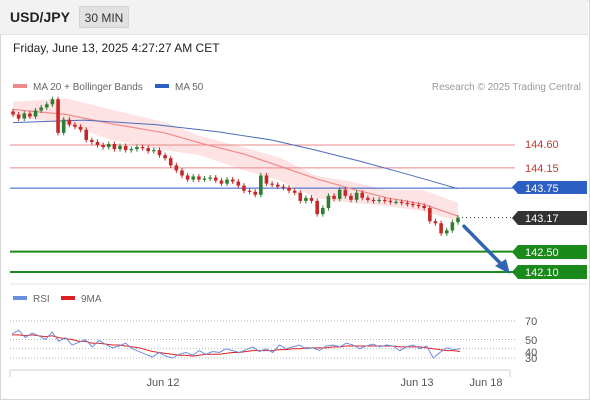 The image size is (590, 400). What do you see at coordinates (542, 189) in the screenshot?
I see `level-label-143-75: 143.75` at bounding box center [542, 189].